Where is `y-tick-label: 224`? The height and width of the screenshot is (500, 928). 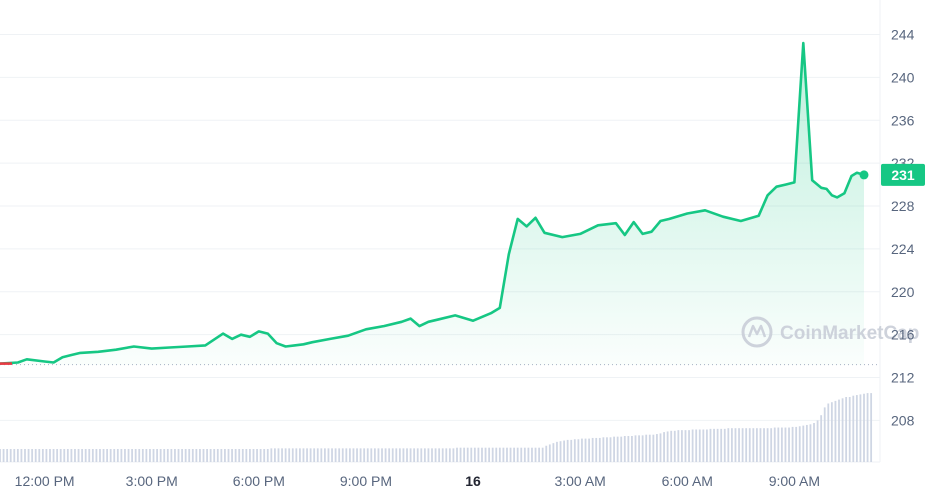 y-tick-label: 224 is located at coordinates (903, 249).